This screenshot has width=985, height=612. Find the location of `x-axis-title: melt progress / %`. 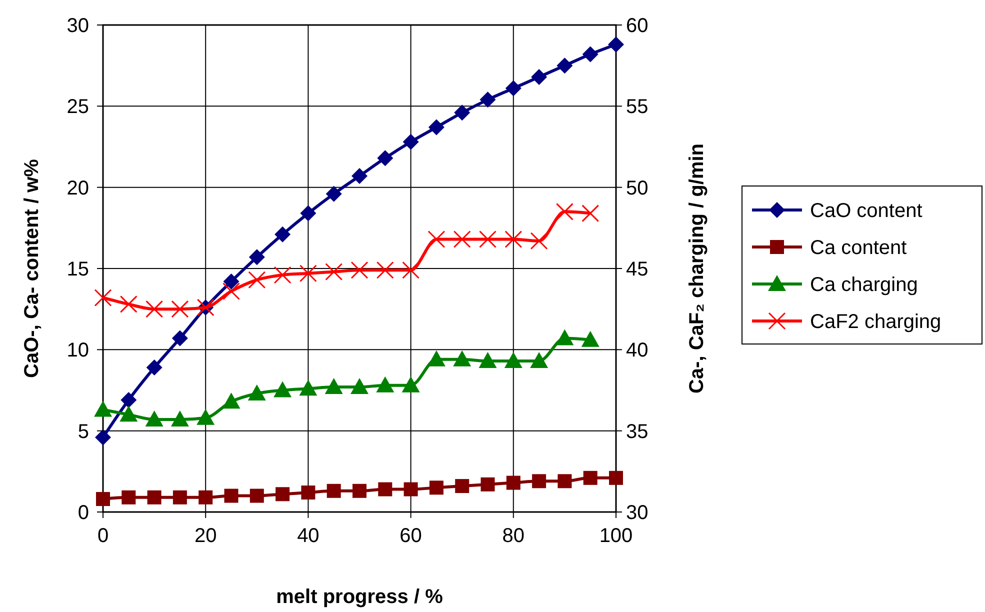

x-axis-title: melt progress / % is located at coordinates (360, 597).